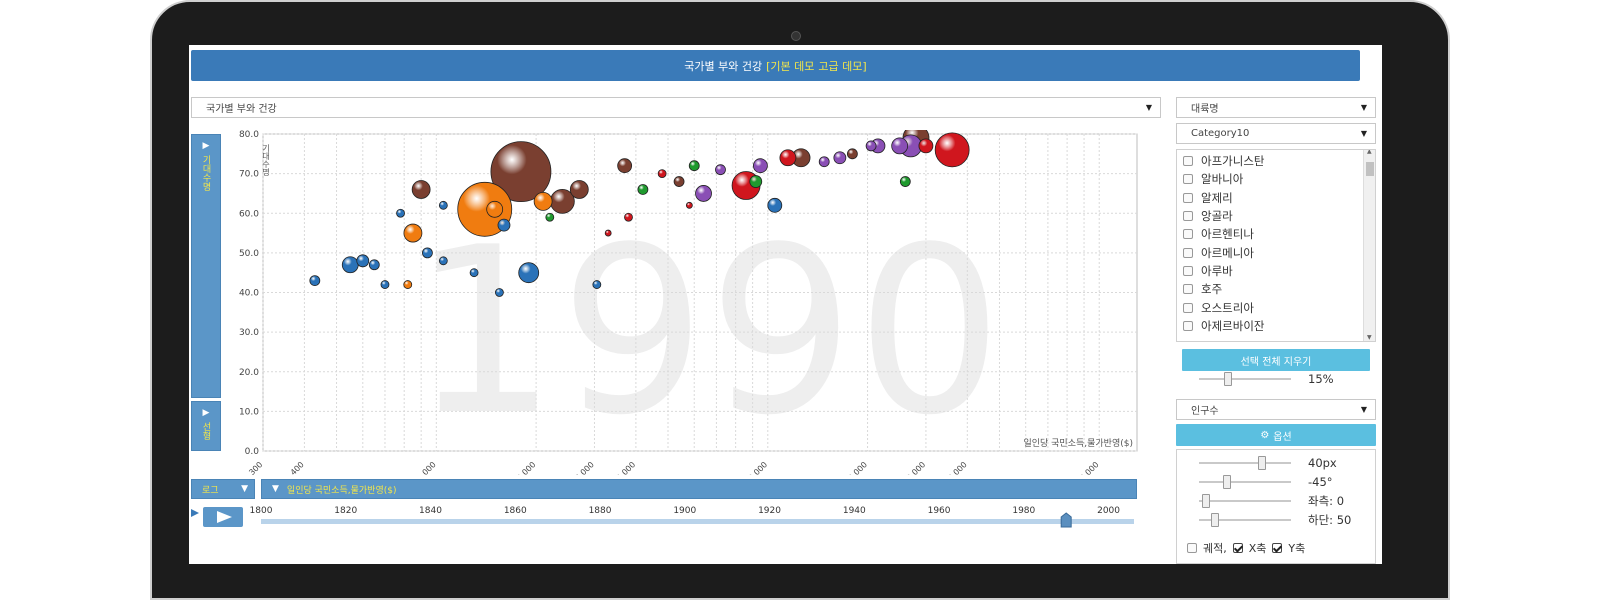 This screenshot has width=1600, height=600. What do you see at coordinates (206, 266) in the screenshot?
I see `y-axis-tab: ▶ 기대수명` at bounding box center [206, 266].